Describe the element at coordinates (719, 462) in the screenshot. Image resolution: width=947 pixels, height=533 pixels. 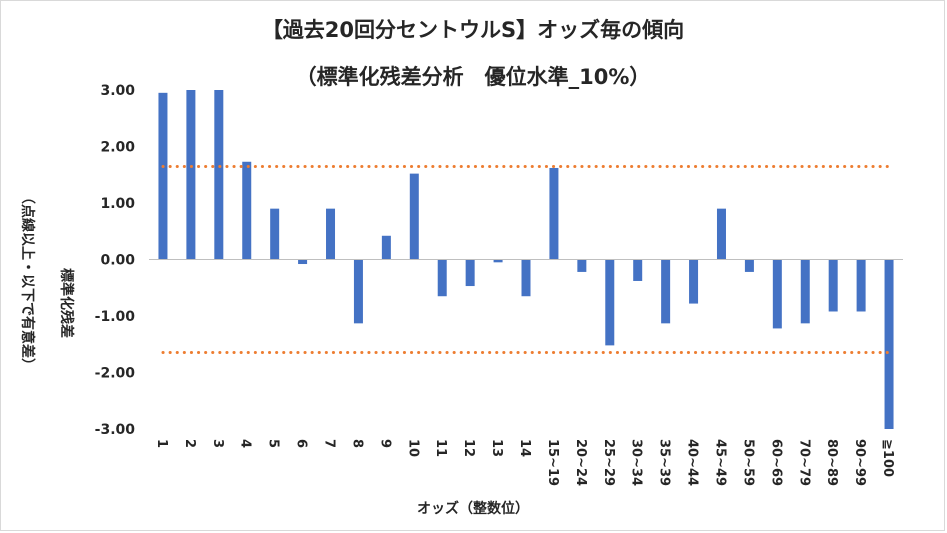
I see `x-tick-label: 45~49` at that location.